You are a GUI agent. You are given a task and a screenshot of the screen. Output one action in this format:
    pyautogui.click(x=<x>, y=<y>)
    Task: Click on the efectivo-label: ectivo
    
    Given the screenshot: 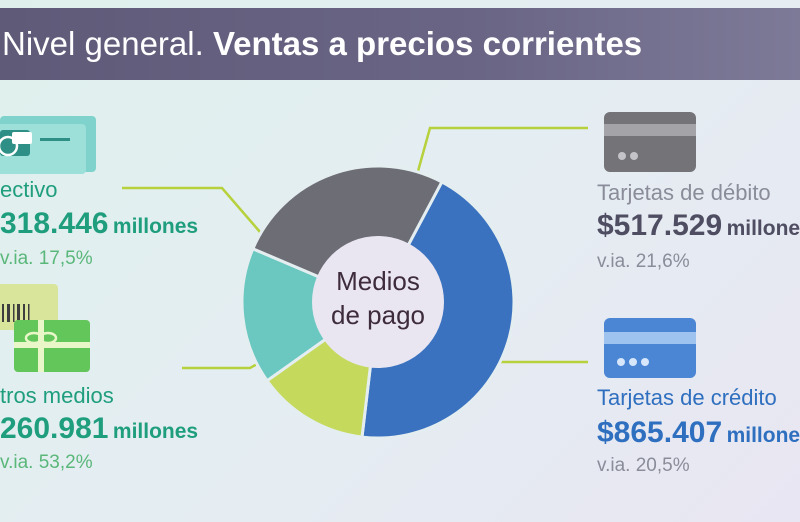 What is the action you would take?
    pyautogui.click(x=29, y=189)
    